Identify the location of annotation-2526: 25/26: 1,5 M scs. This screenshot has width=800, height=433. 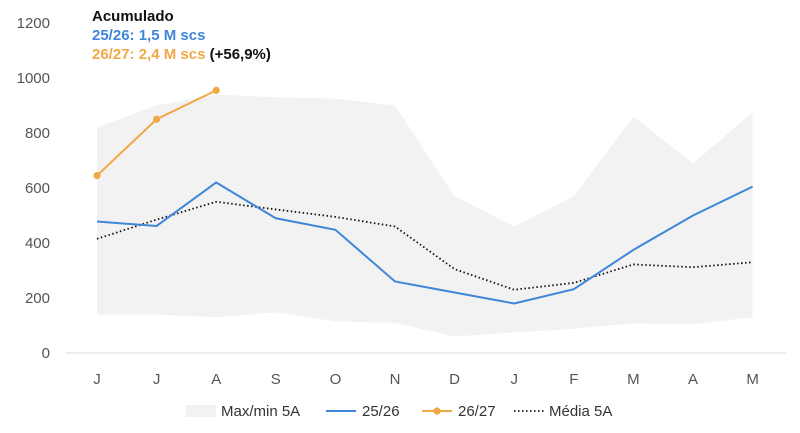
(149, 35).